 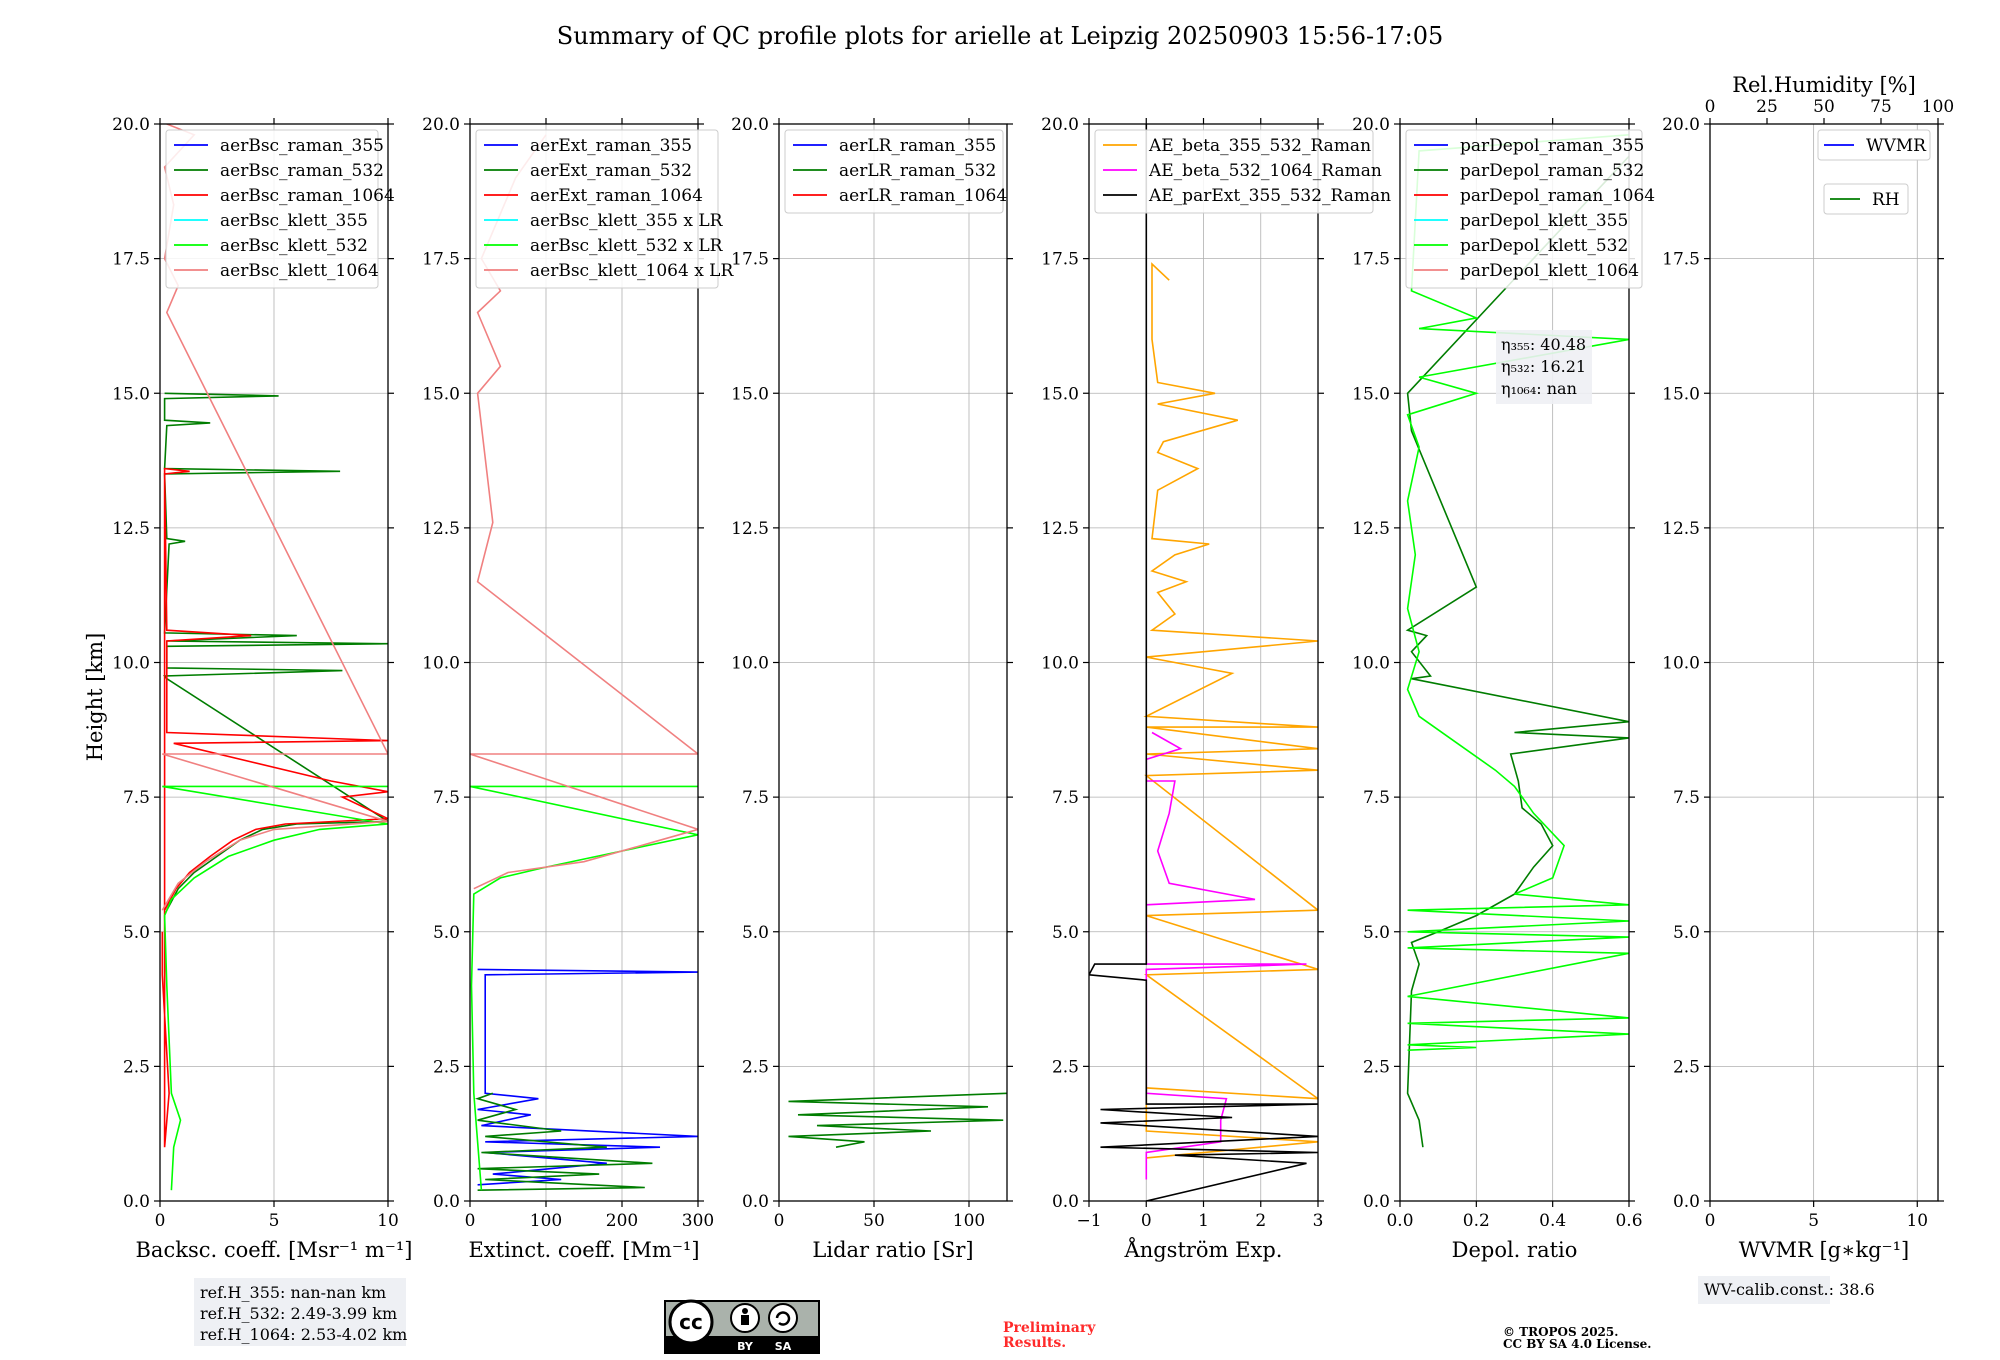 I want to click on eta-box-bg, so click(x=1544, y=367).